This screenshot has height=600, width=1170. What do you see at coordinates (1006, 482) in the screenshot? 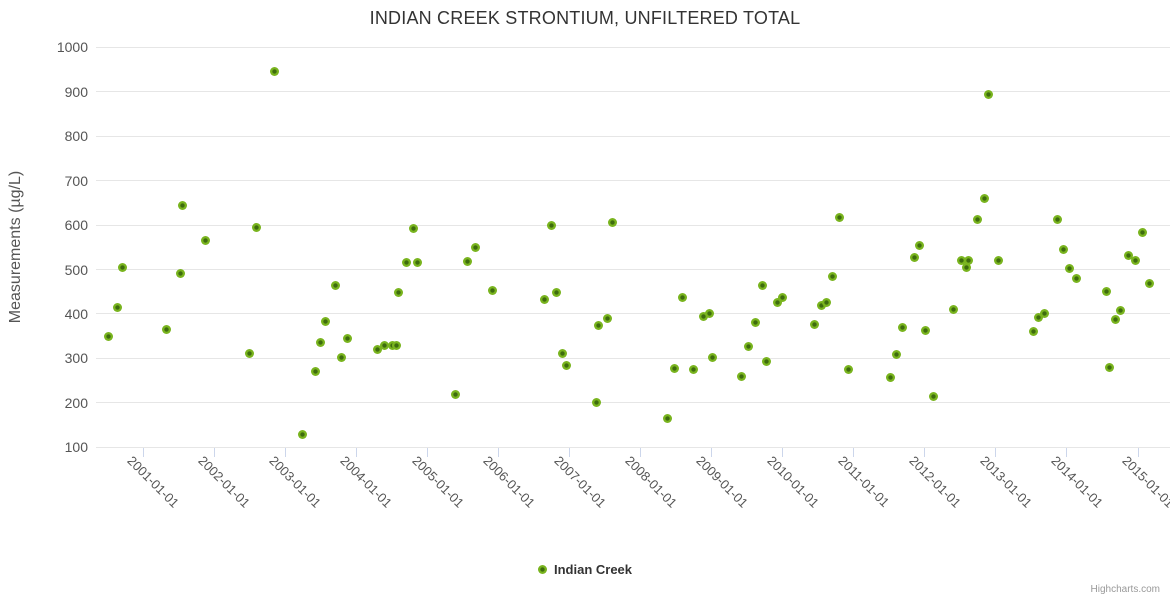
I see `x-axis-label: 2013-01-01` at bounding box center [1006, 482].